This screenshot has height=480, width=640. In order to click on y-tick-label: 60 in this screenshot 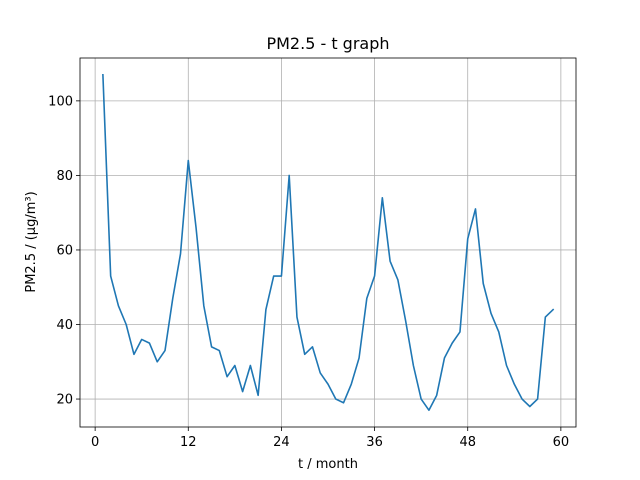, I will do `click(64, 250)`.